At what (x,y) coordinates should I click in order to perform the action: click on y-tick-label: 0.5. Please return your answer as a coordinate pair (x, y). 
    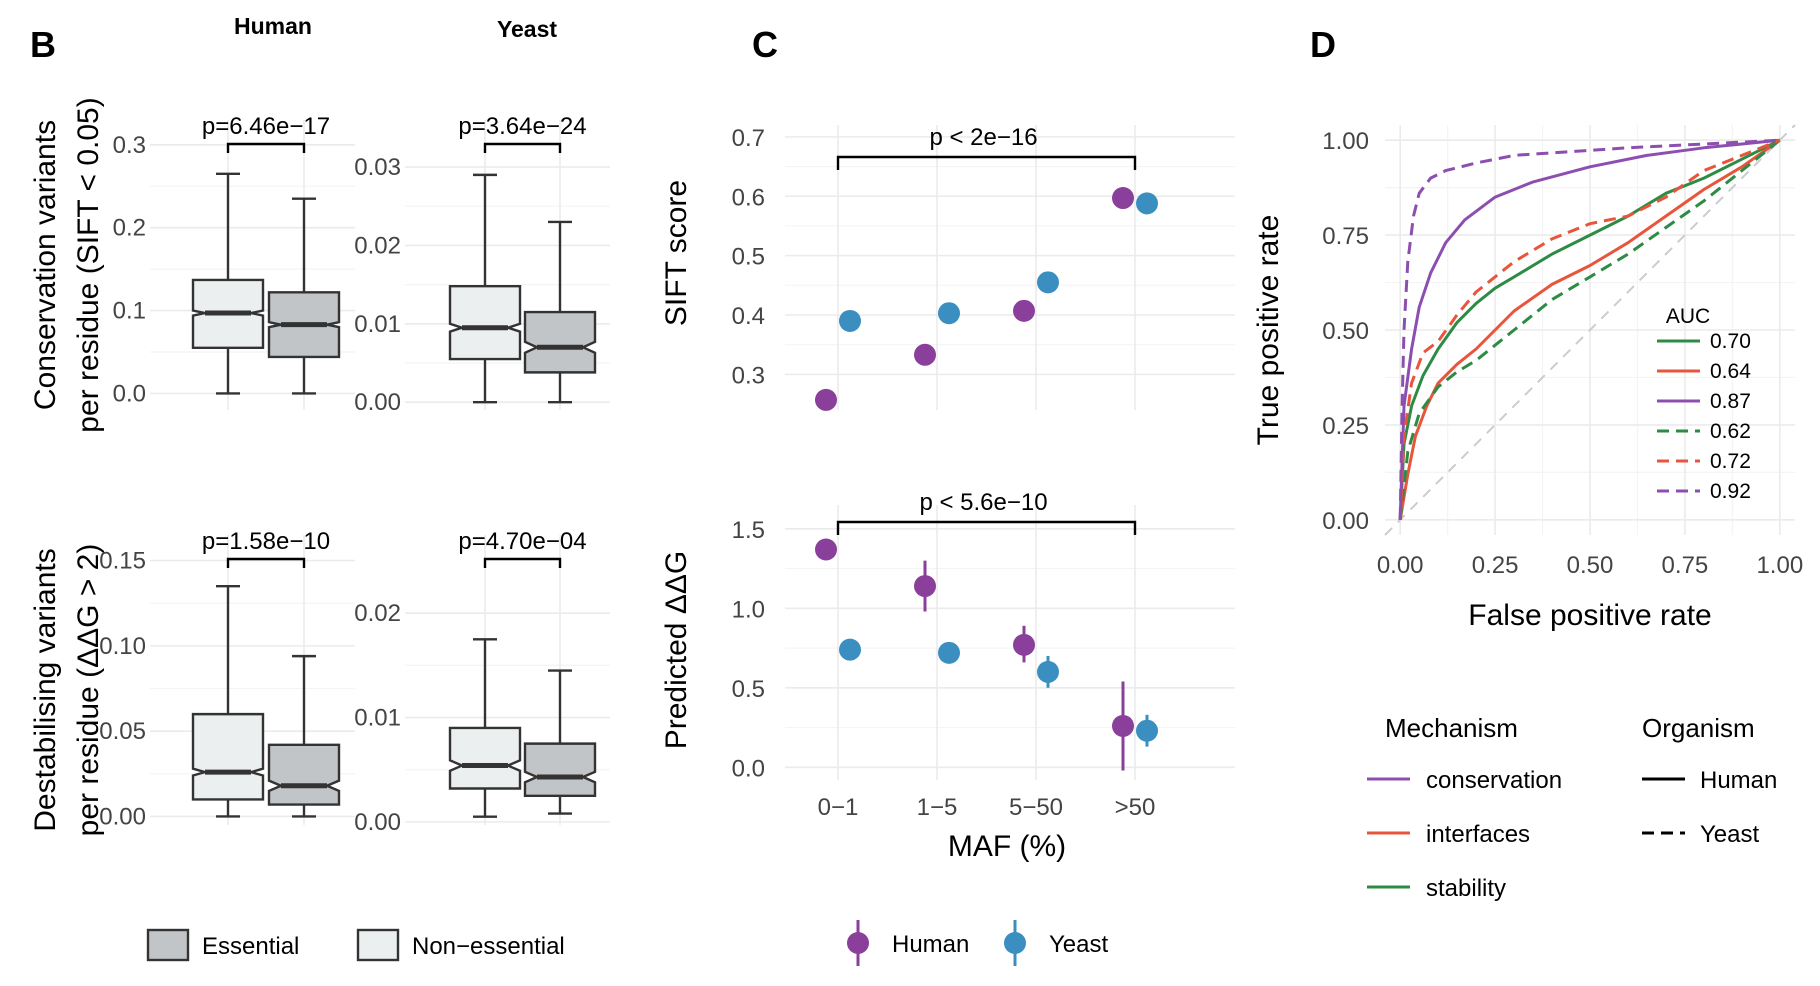
    Looking at the image, I should click on (748, 257).